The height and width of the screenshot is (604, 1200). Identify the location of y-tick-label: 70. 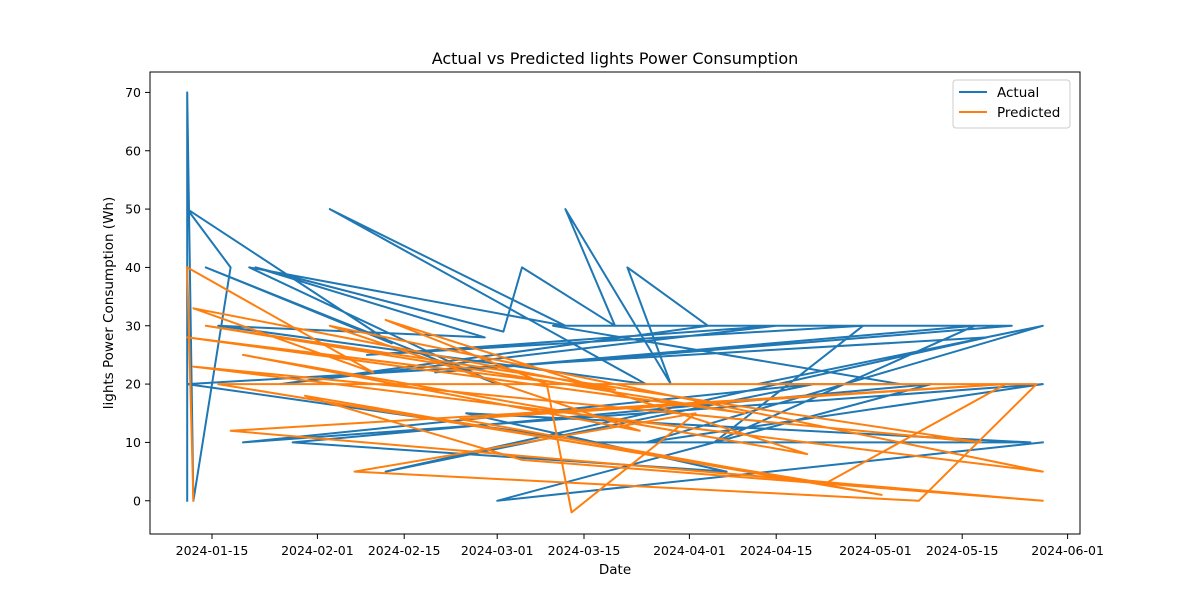
(133, 92).